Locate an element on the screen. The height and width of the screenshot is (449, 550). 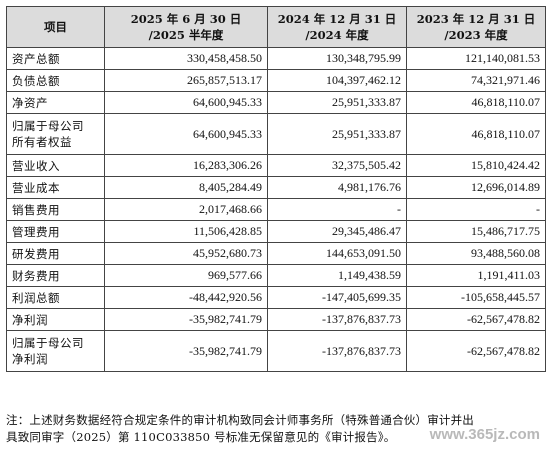
cell-v2025: 45,952,680.73 is located at coordinates (186, 253).